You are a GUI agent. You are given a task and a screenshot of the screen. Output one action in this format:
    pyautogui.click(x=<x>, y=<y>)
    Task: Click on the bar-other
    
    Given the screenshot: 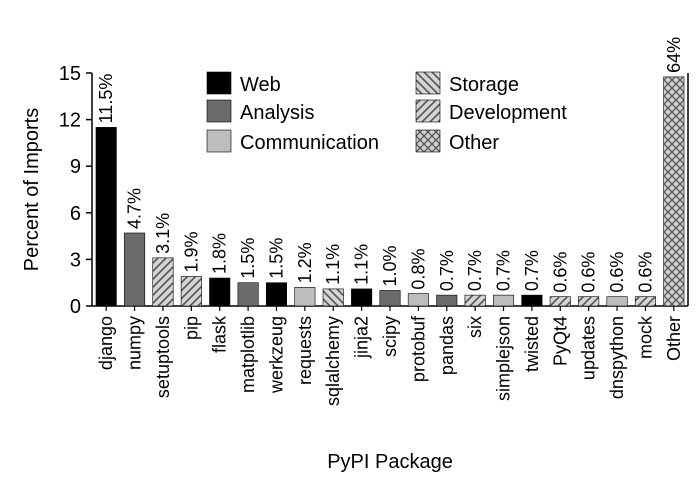 What is the action you would take?
    pyautogui.click(x=674, y=191)
    